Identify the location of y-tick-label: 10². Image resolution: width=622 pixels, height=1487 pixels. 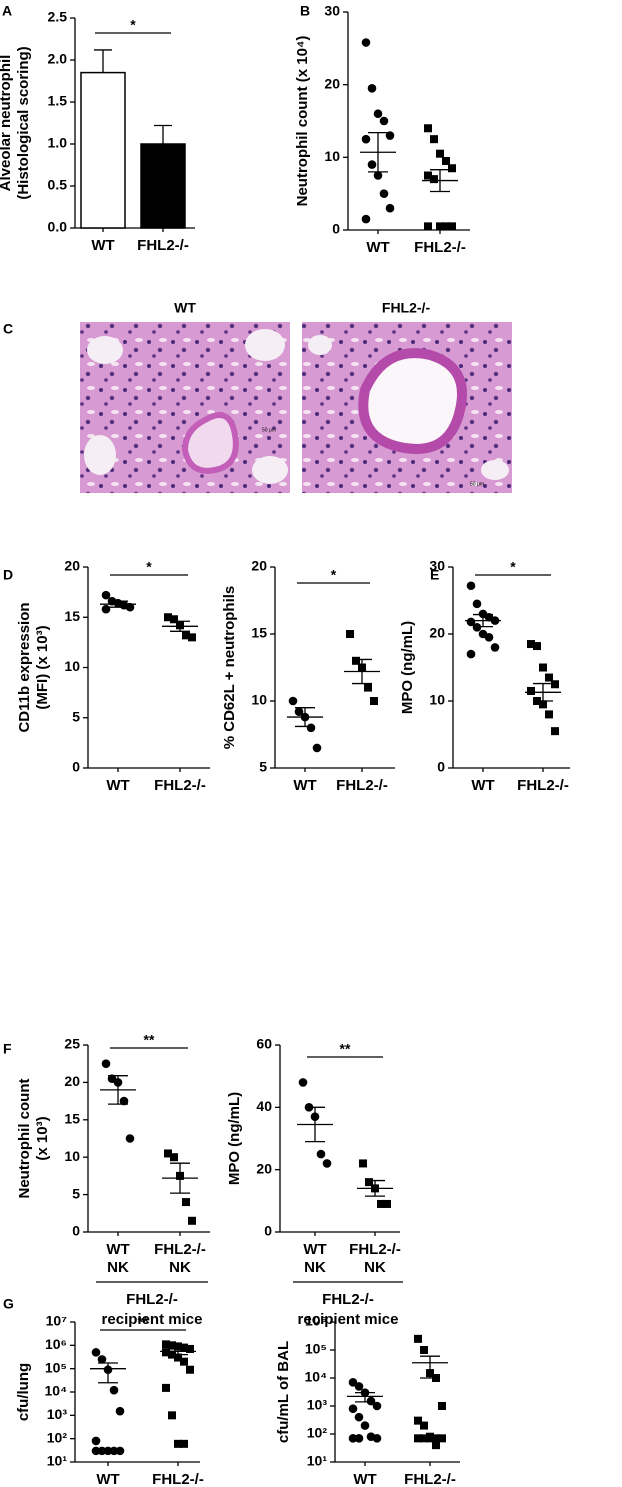
(317, 1433).